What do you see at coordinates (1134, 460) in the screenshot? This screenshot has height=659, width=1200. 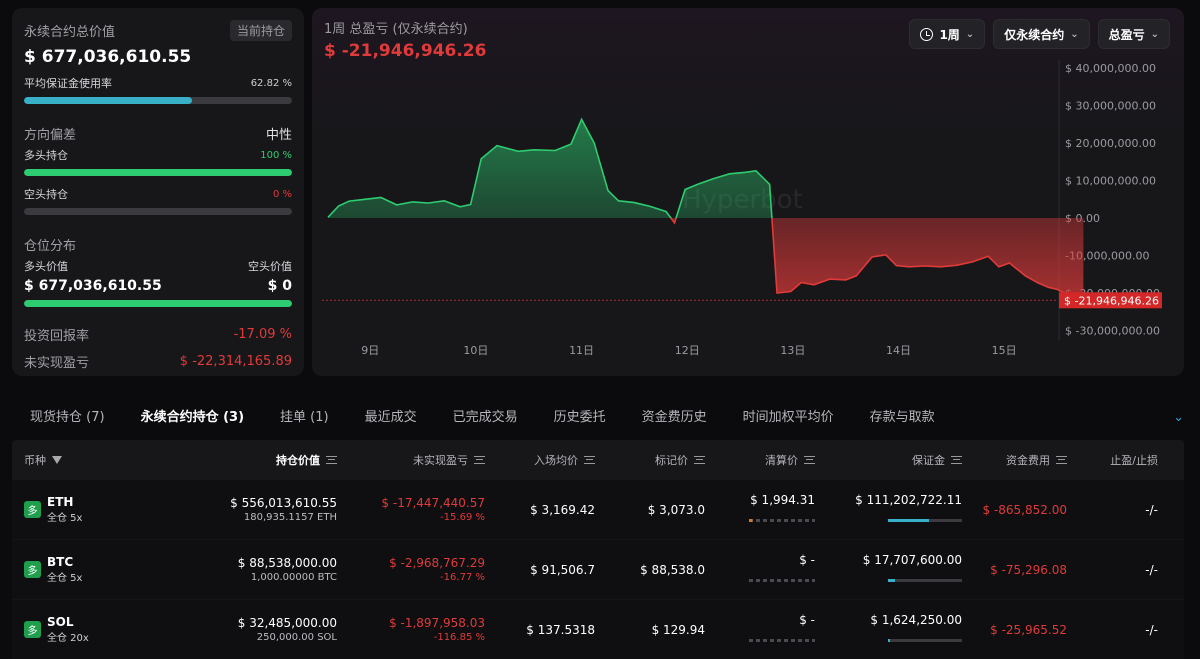 I see `header-tpsl: 止盈/止损` at bounding box center [1134, 460].